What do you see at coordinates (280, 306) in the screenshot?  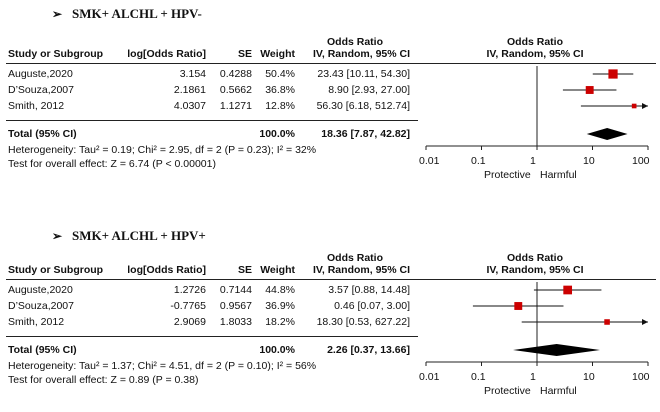 I see `weight-value: 36.9%` at bounding box center [280, 306].